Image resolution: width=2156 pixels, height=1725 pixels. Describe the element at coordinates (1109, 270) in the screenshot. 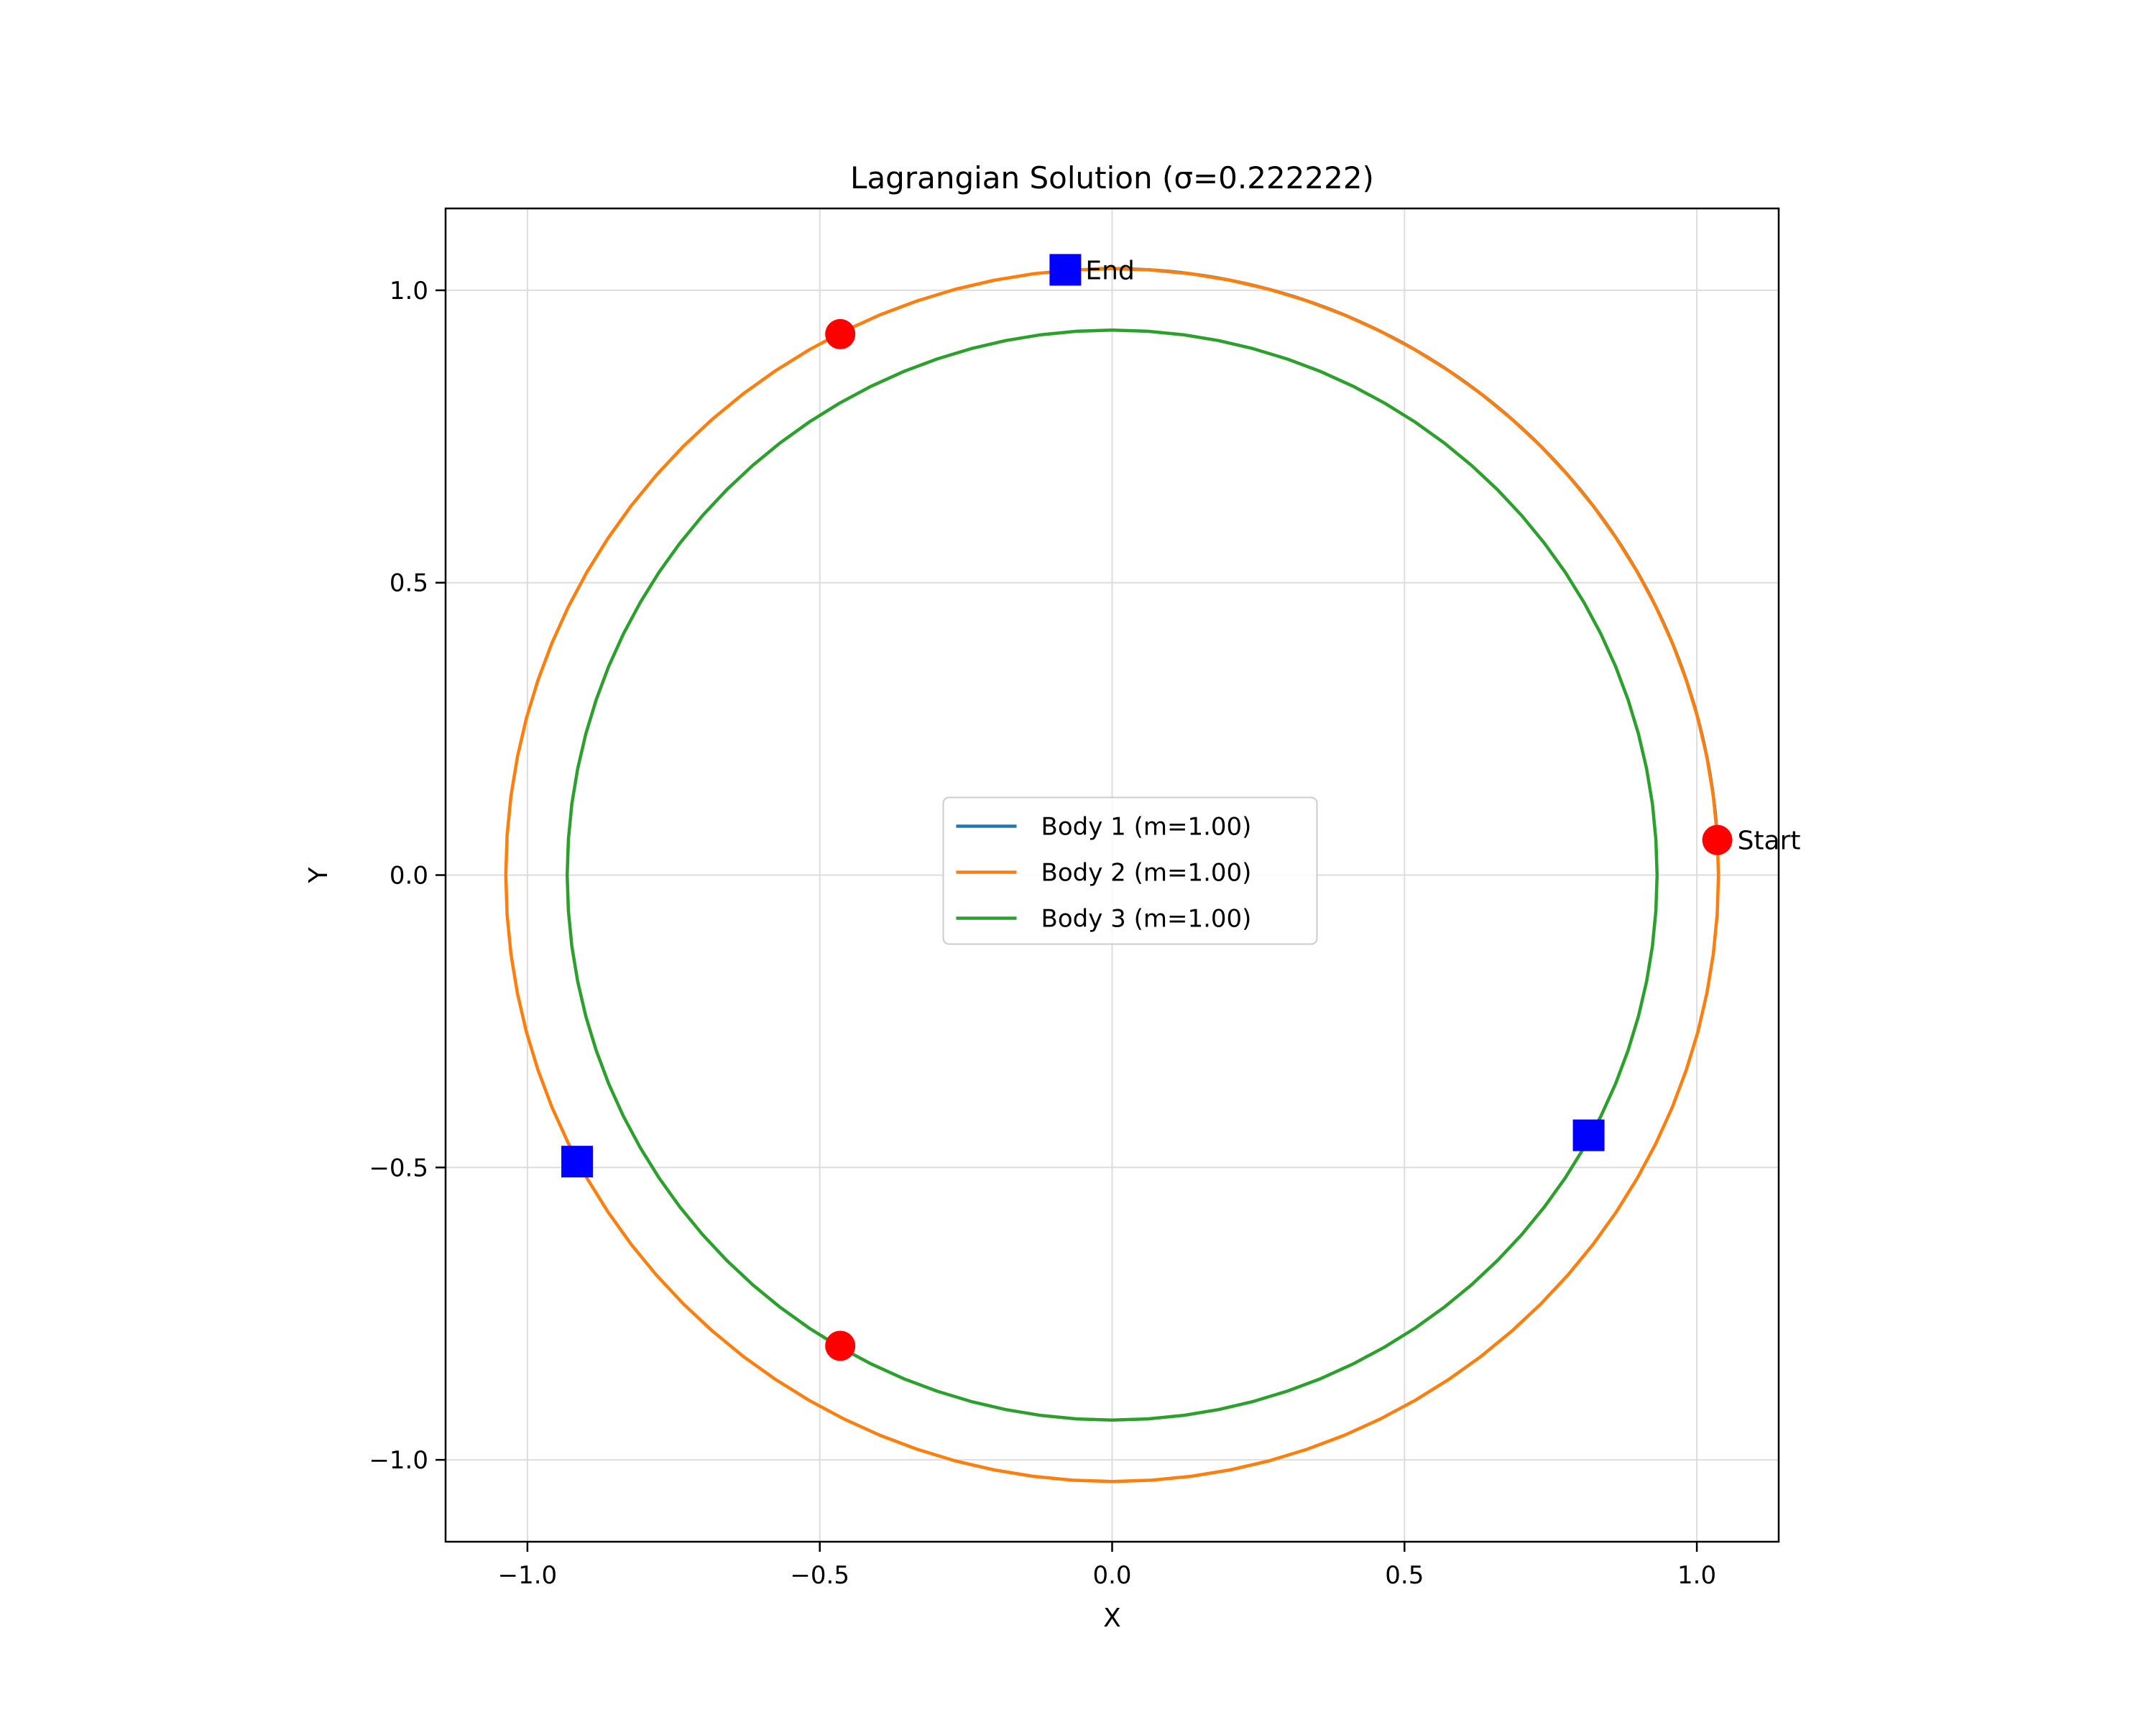

I see `annotation-end: End` at that location.